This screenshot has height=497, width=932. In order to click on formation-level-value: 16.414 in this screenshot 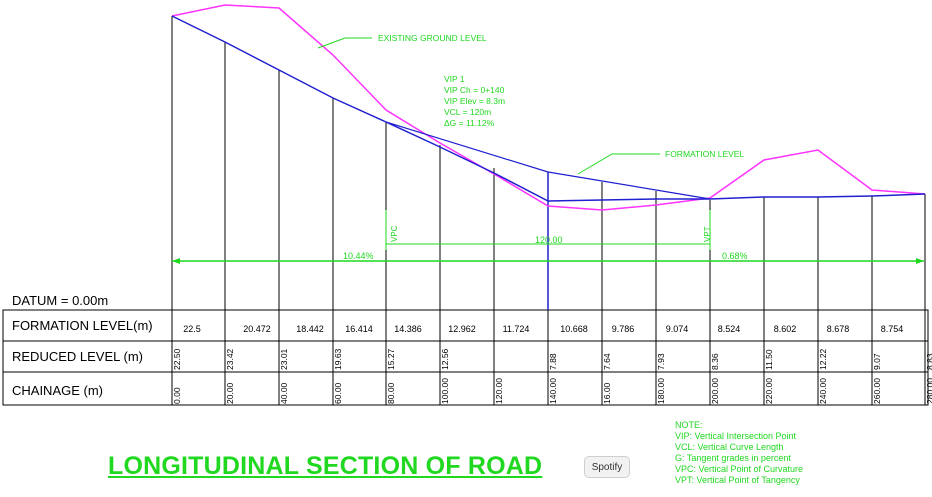, I will do `click(359, 329)`.